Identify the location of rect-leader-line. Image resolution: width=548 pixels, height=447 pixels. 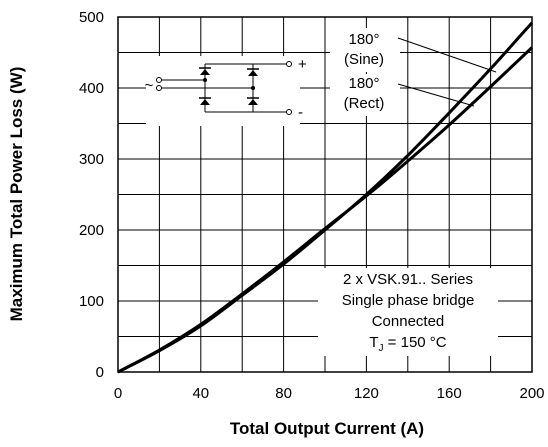
(436, 95).